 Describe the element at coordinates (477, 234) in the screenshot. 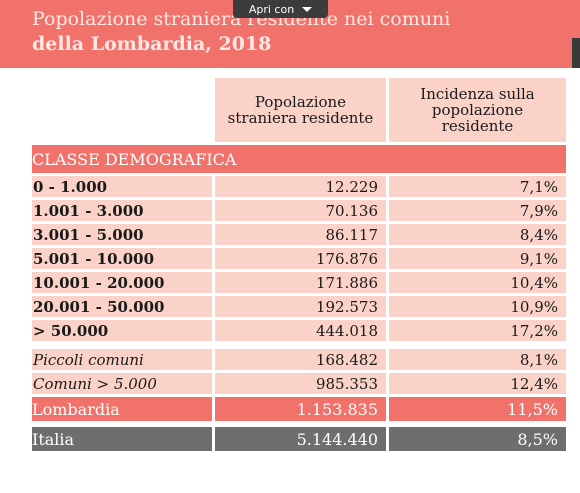

I see `row-inc: 8,4%` at that location.